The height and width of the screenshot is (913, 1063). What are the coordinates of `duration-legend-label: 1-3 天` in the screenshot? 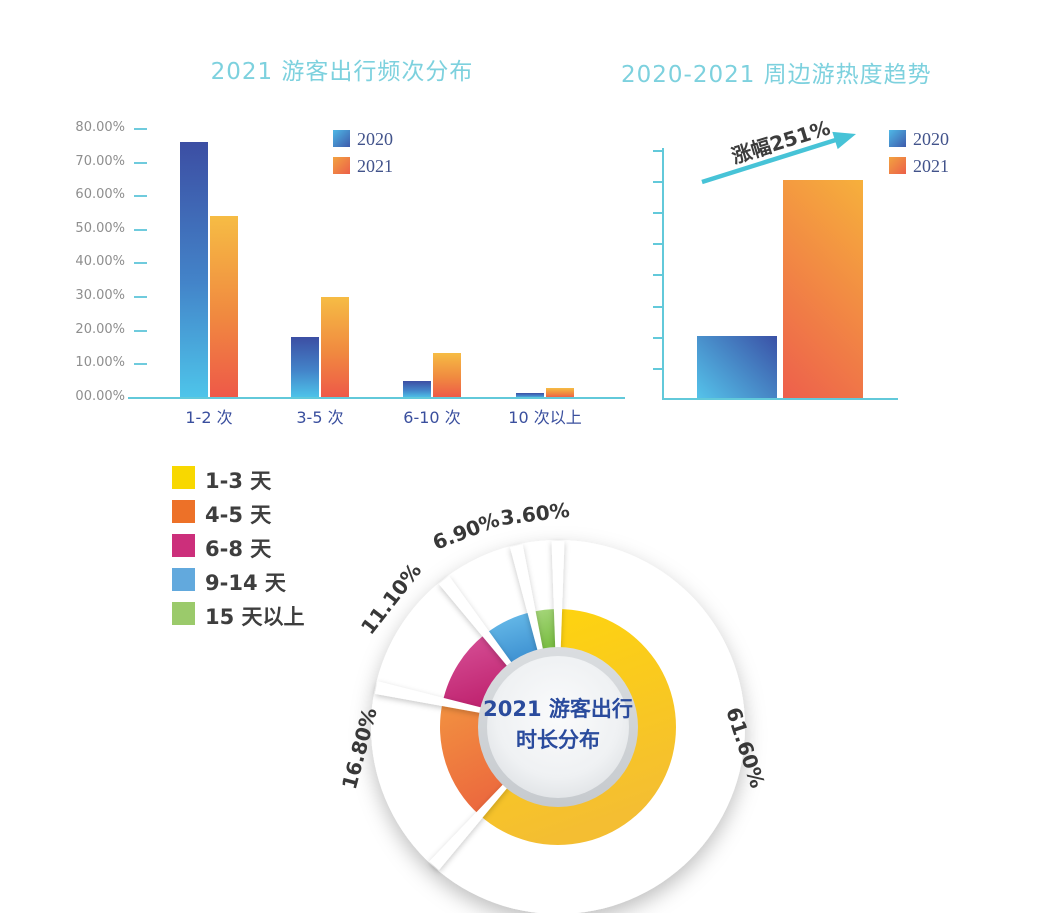 It's located at (238, 481).